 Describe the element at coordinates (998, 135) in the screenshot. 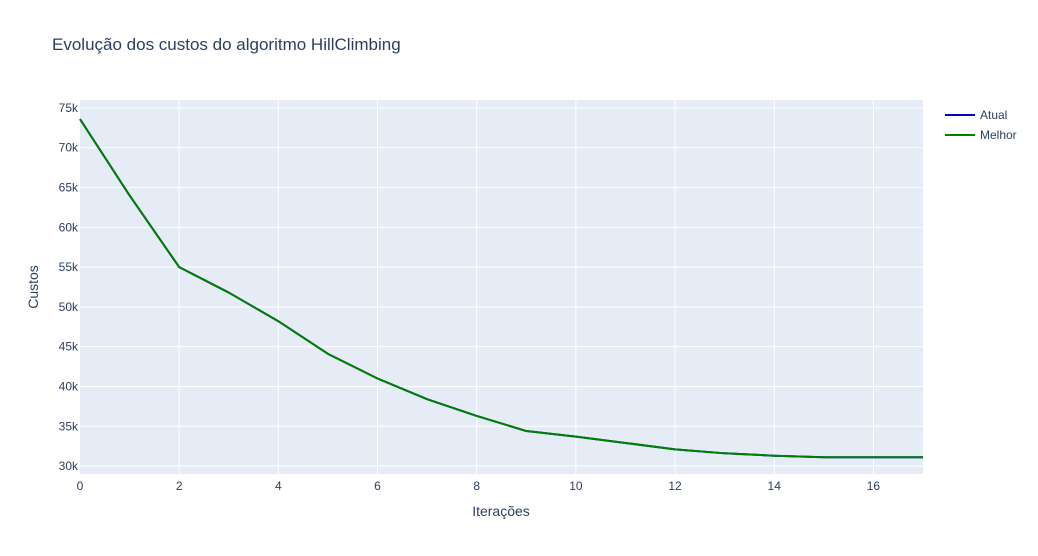

I see `legend-item-label: Melhor` at that location.